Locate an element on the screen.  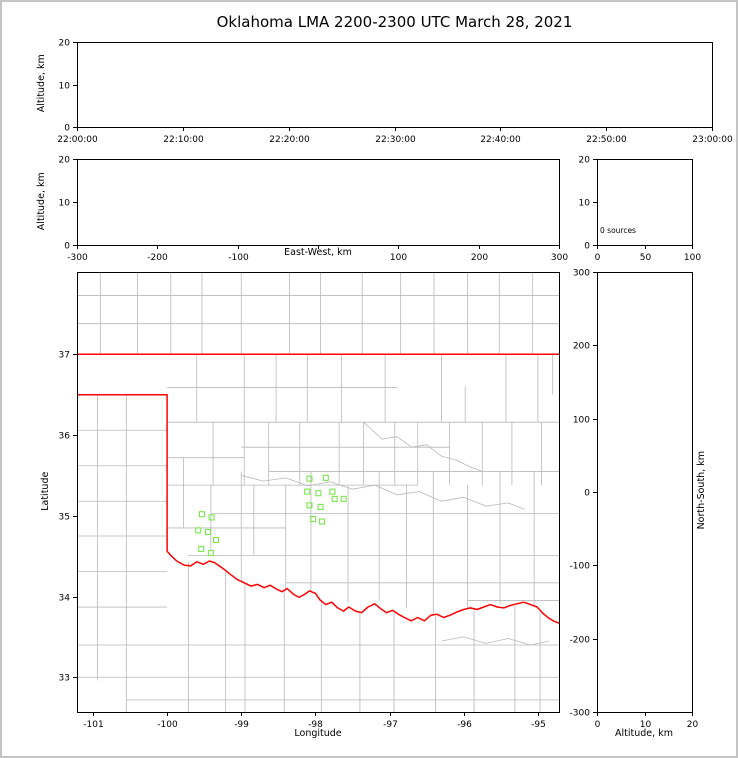
ew-panel-frame is located at coordinates (318, 202).